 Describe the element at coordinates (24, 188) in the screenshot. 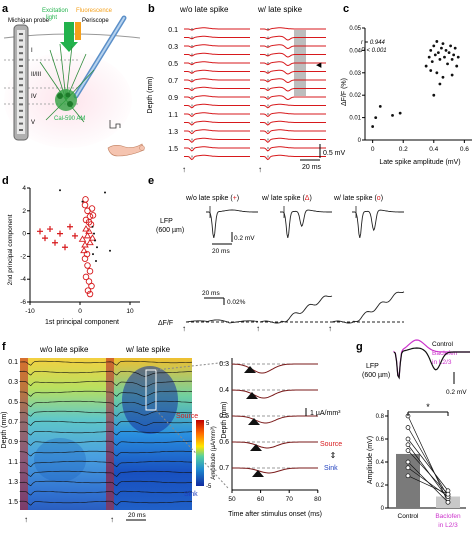

I see `y-tick-label: 4` at that location.